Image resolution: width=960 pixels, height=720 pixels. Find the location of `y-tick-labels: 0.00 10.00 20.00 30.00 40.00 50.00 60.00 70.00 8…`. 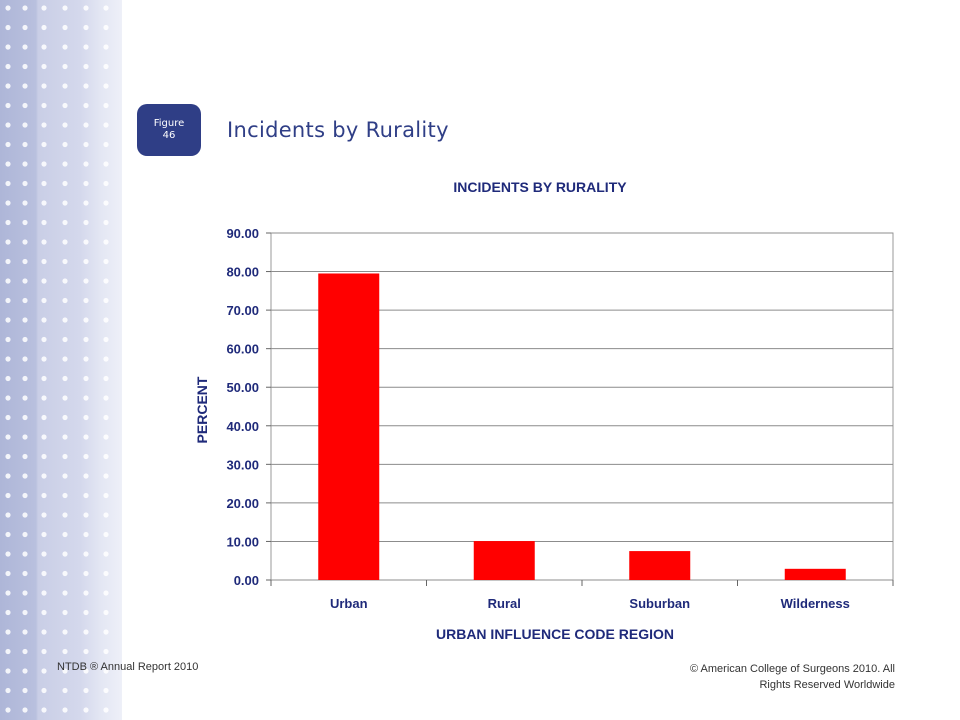

y-tick-labels: 0.00 10.00 20.00 30.00 40.00 50.00 60.00 70.00 8… is located at coordinates (242, 407).